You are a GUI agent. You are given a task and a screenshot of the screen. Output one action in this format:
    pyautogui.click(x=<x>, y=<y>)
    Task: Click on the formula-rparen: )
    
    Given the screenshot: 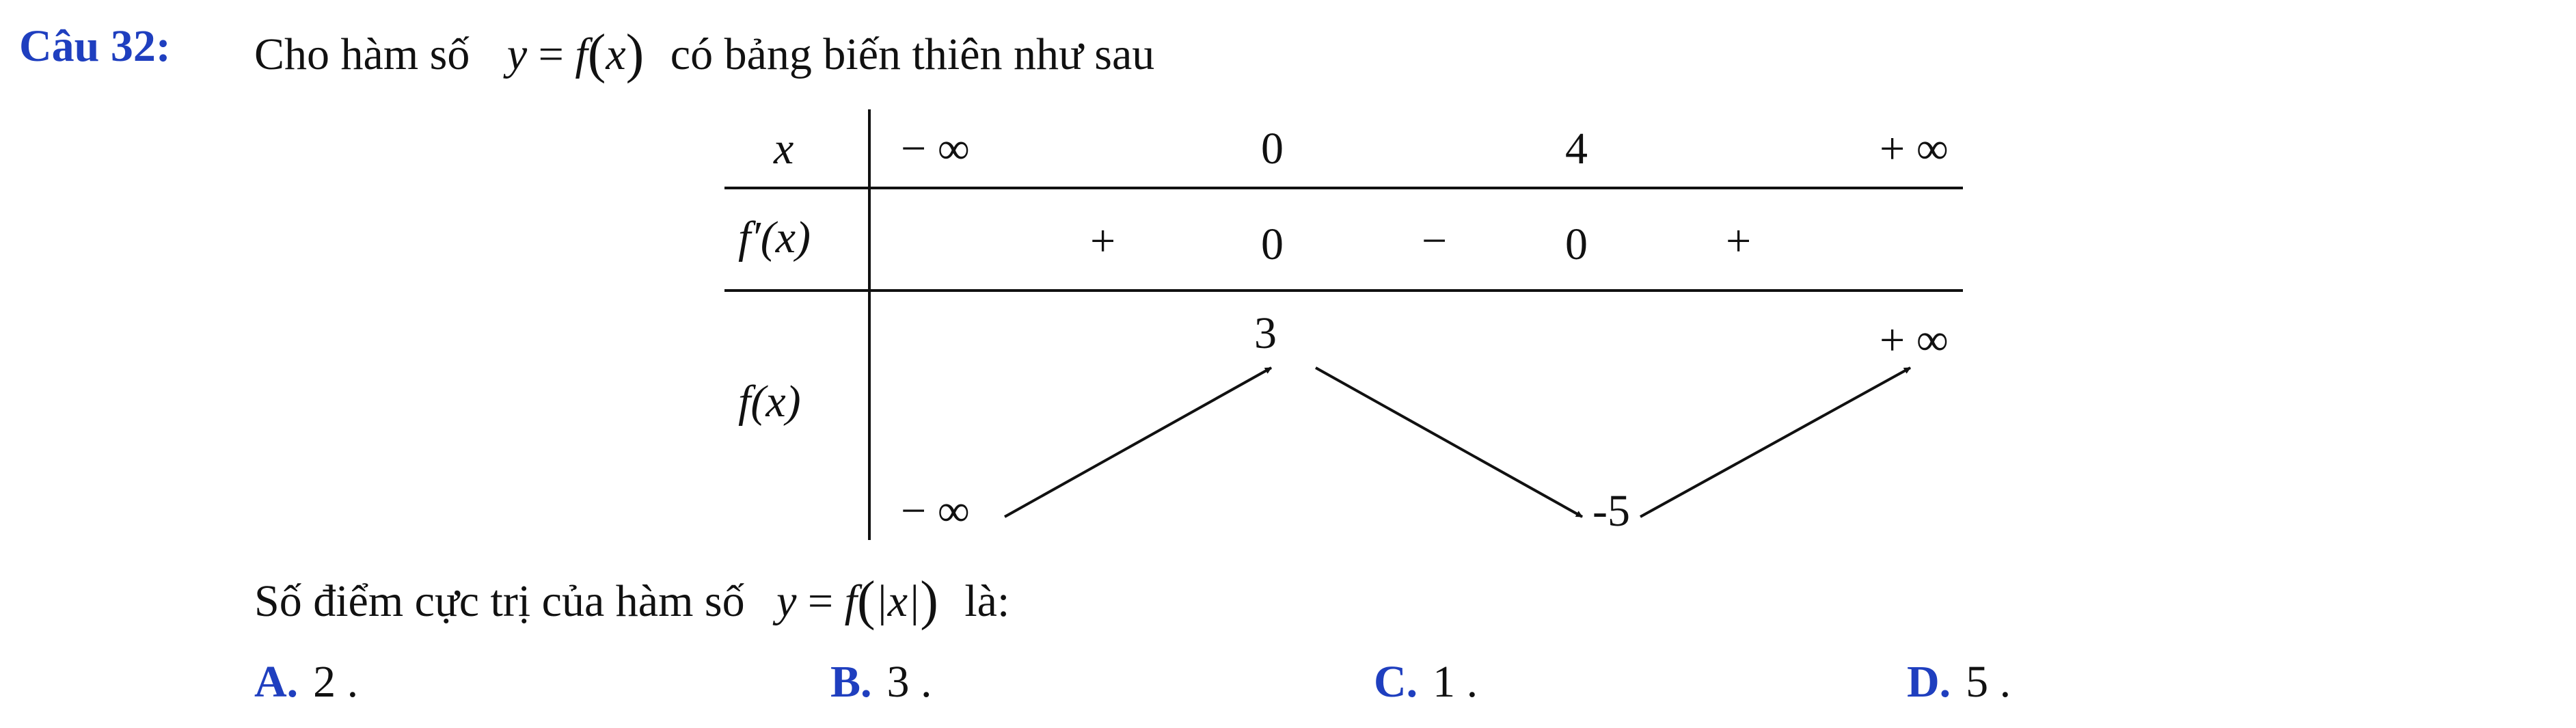 What is the action you would take?
    pyautogui.click(x=635, y=54)
    